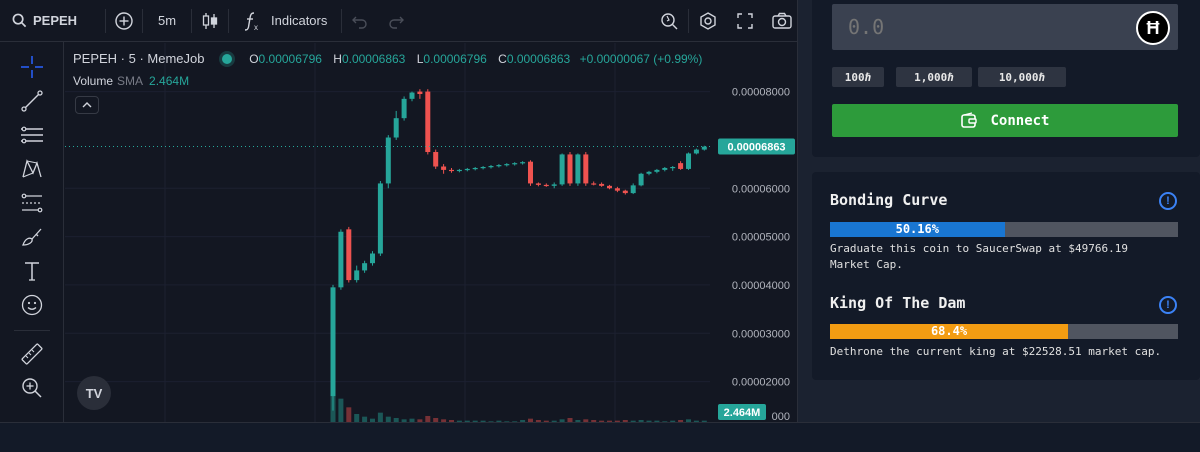 The height and width of the screenshot is (452, 1200). Describe the element at coordinates (1168, 305) in the screenshot. I see `king-info-icon: !` at that location.